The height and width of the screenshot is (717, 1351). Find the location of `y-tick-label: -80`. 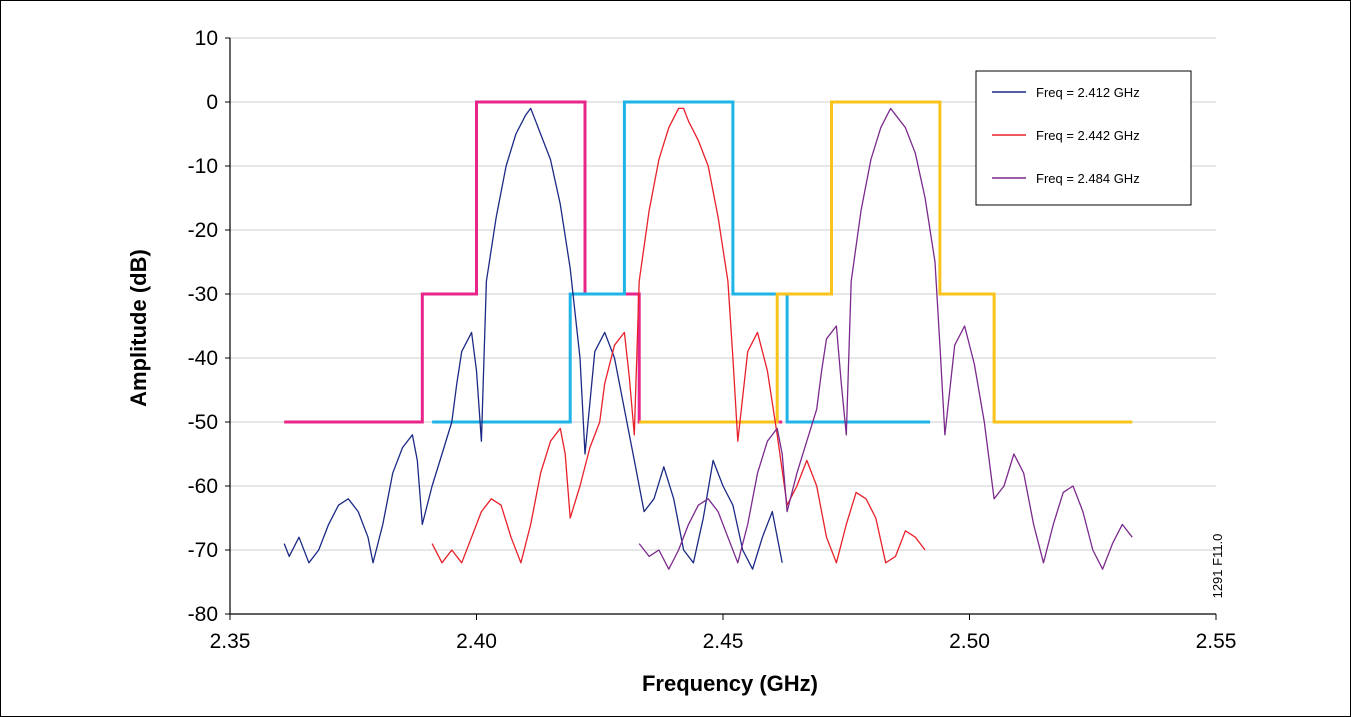

y-tick-label: -80 is located at coordinates (203, 614).